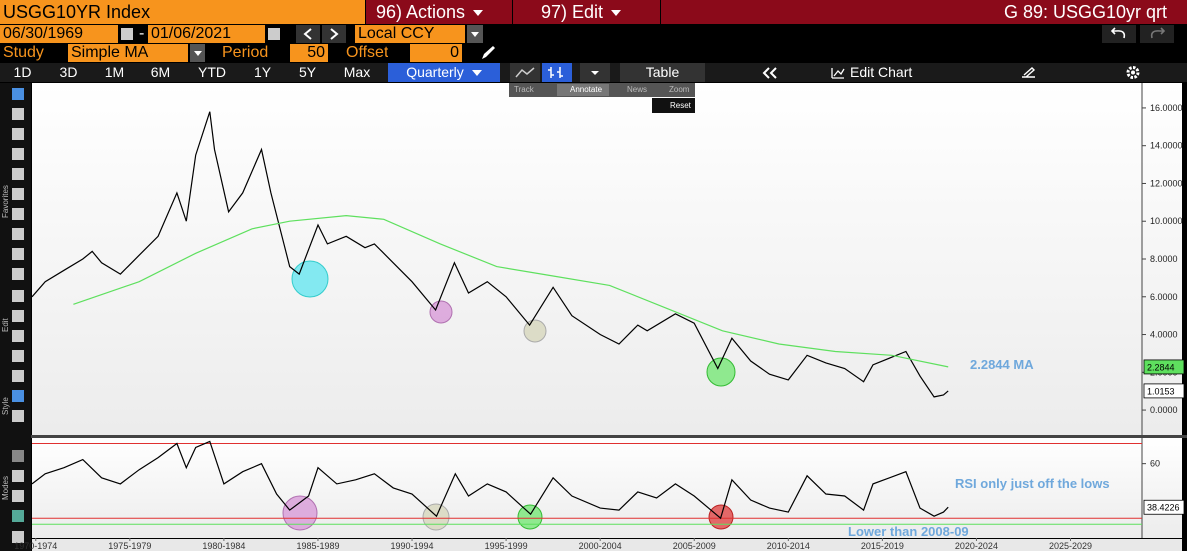 This screenshot has height=551, width=1187. What do you see at coordinates (182, 12) in the screenshot?
I see `ticker: USGG10YR Index` at bounding box center [182, 12].